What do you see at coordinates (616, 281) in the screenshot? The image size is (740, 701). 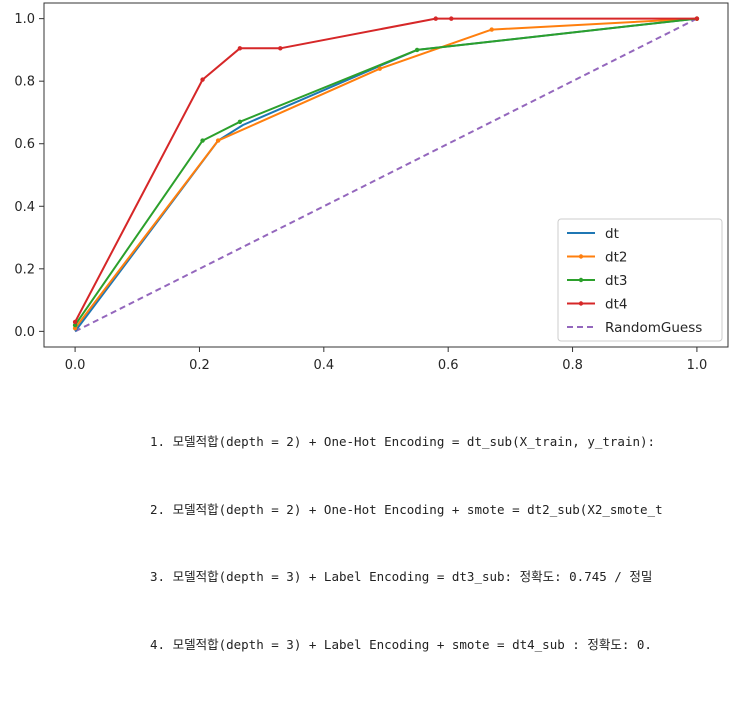 I see `legend-label: dt3` at bounding box center [616, 281].